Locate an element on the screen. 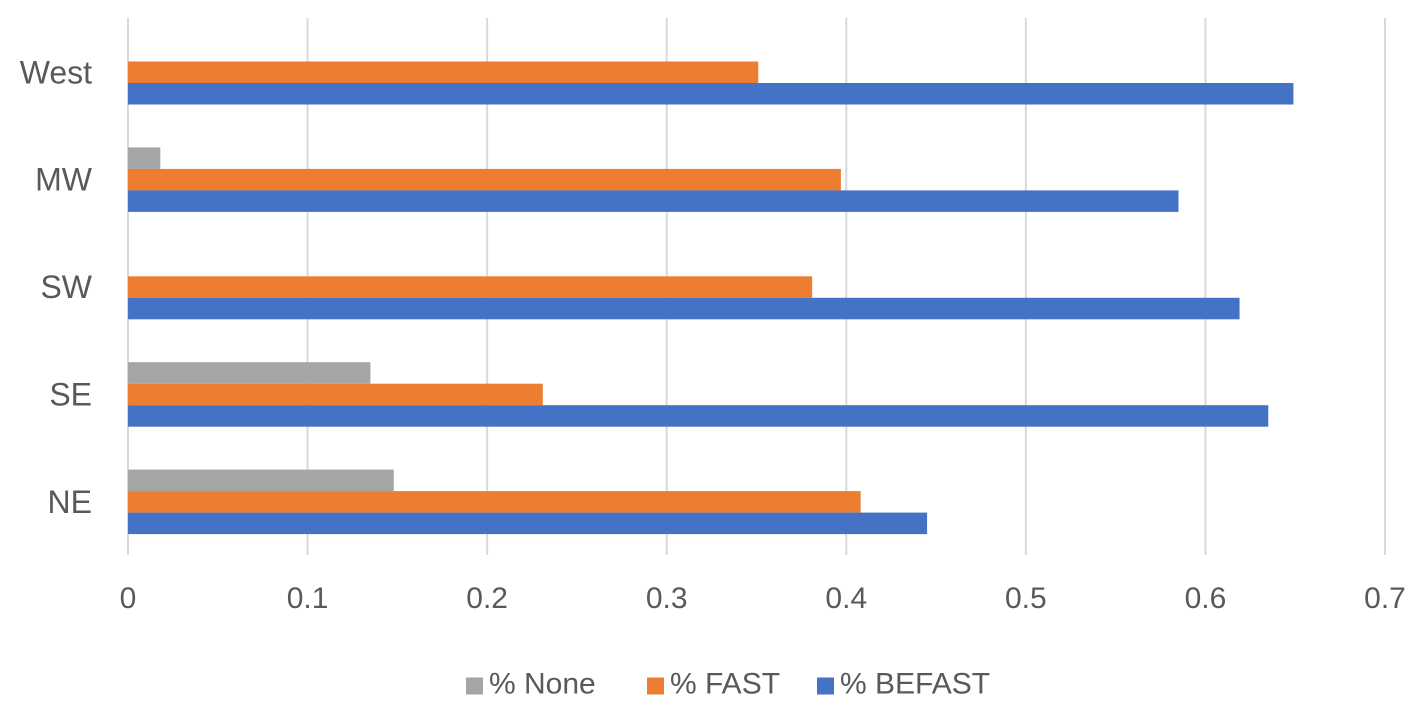 Image resolution: width=1418 pixels, height=711 pixels. legend-label-fast: % FAST is located at coordinates (725, 684).